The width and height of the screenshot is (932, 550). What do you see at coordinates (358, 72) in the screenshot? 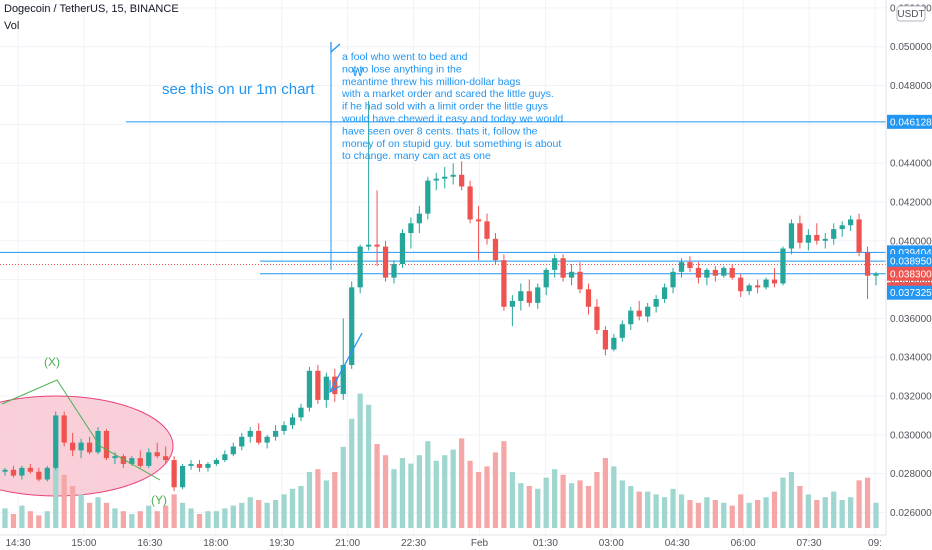
I see `wave-label-w: W` at bounding box center [358, 72].